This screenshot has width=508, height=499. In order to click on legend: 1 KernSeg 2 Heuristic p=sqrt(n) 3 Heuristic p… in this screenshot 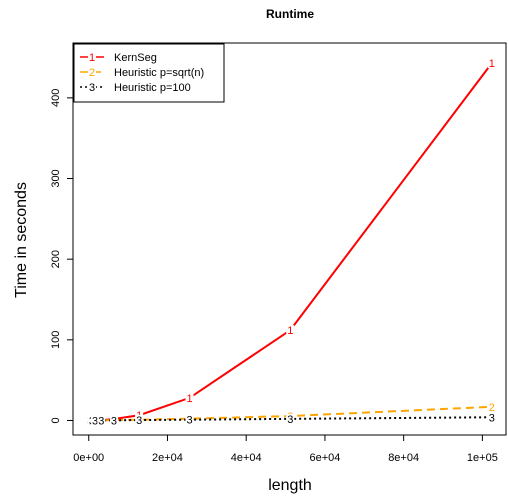, I will do `click(149, 73)`.